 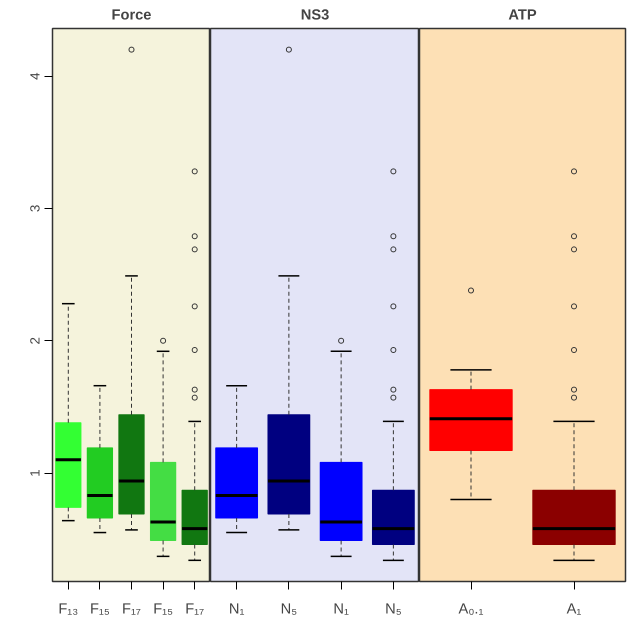 What do you see at coordinates (35, 340) in the screenshot?
I see `y-tick-label: 2` at bounding box center [35, 340].